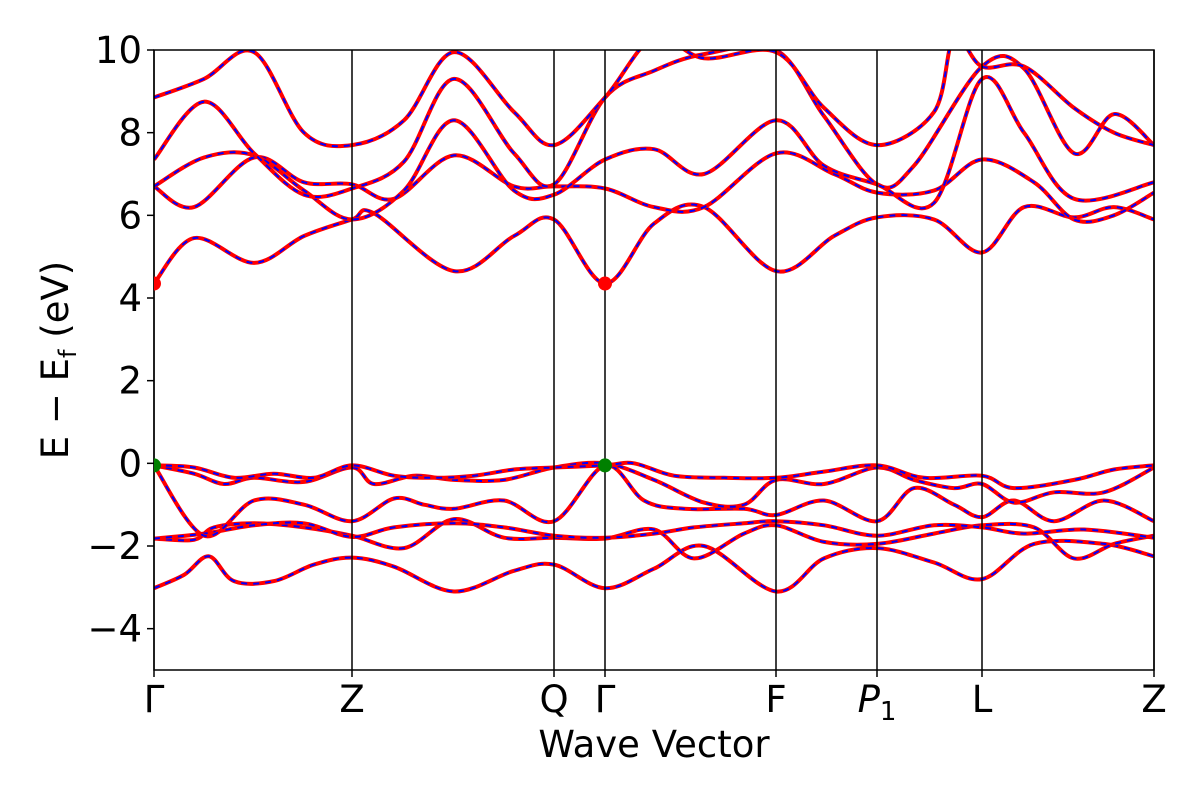 This screenshot has height=800, width=1200. I want to click on y-tick-label-0: −4, so click(114, 629).